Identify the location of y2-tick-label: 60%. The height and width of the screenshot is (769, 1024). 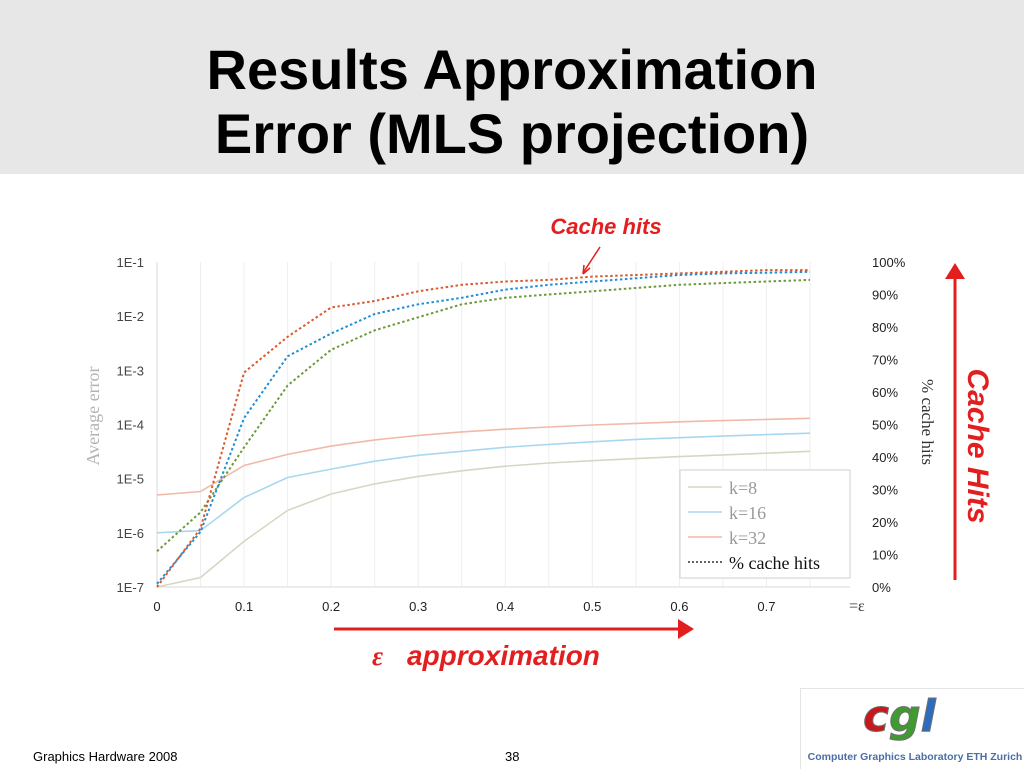
(885, 392).